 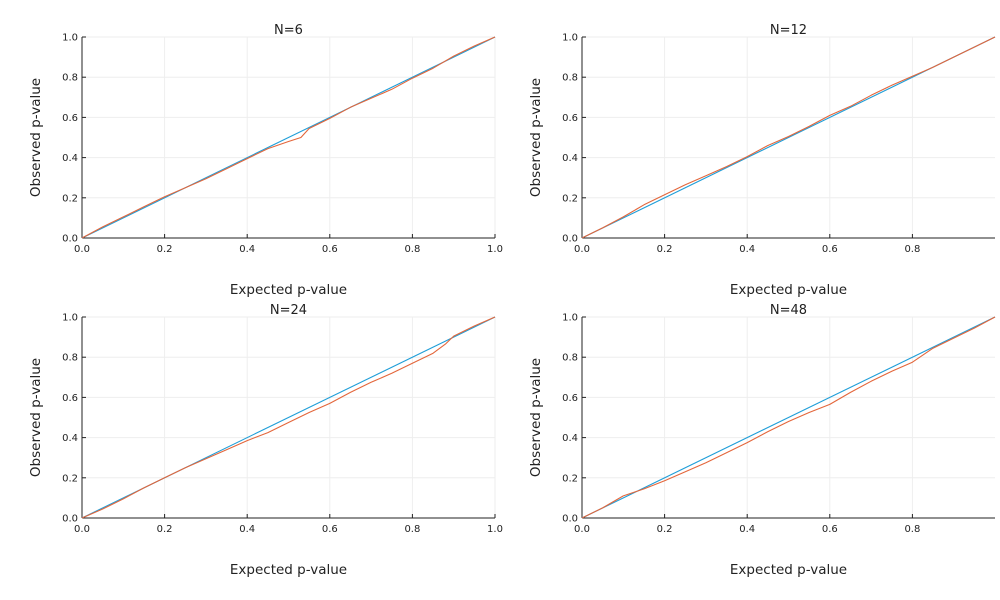 I want to click on chart-title: N=48, so click(x=788, y=310).